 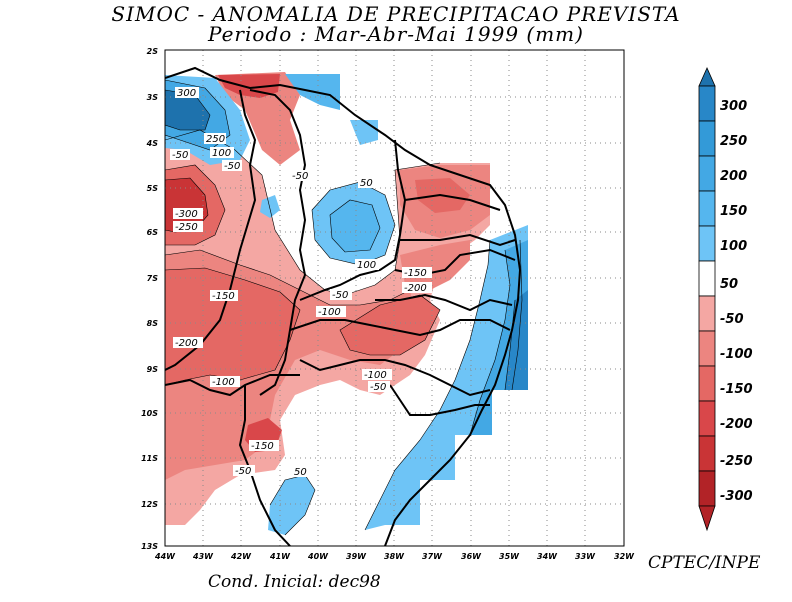 What do you see at coordinates (704, 563) in the screenshot?
I see `credit-label: CPTEC/INPE` at bounding box center [704, 563].